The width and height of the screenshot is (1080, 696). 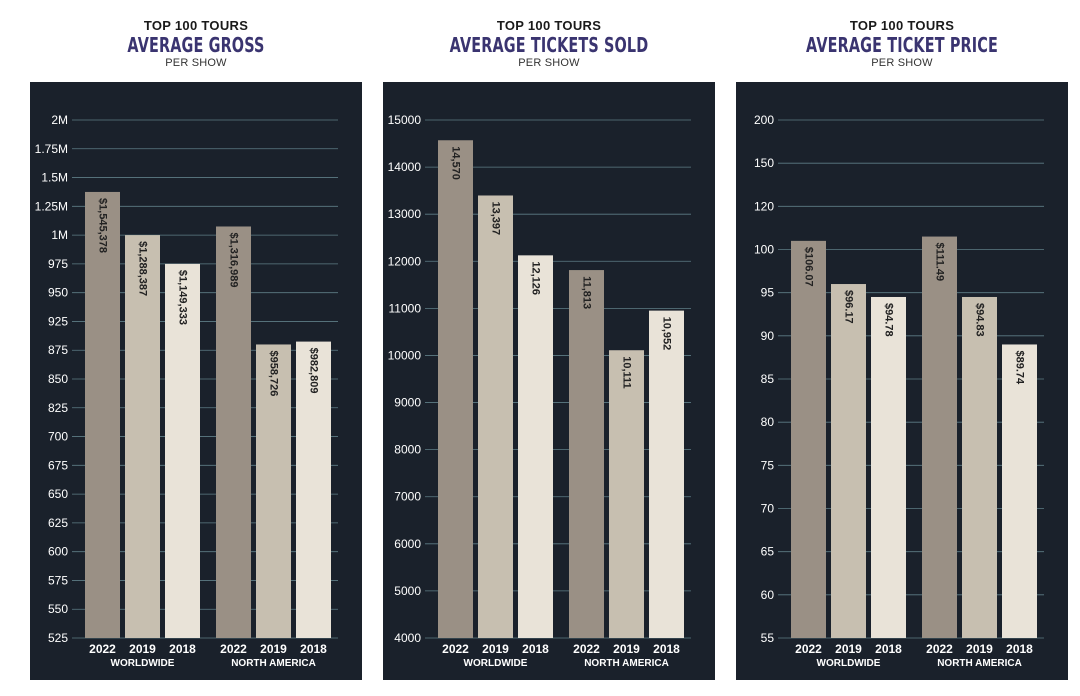 I want to click on y-tick-label: 65, so click(x=768, y=552).